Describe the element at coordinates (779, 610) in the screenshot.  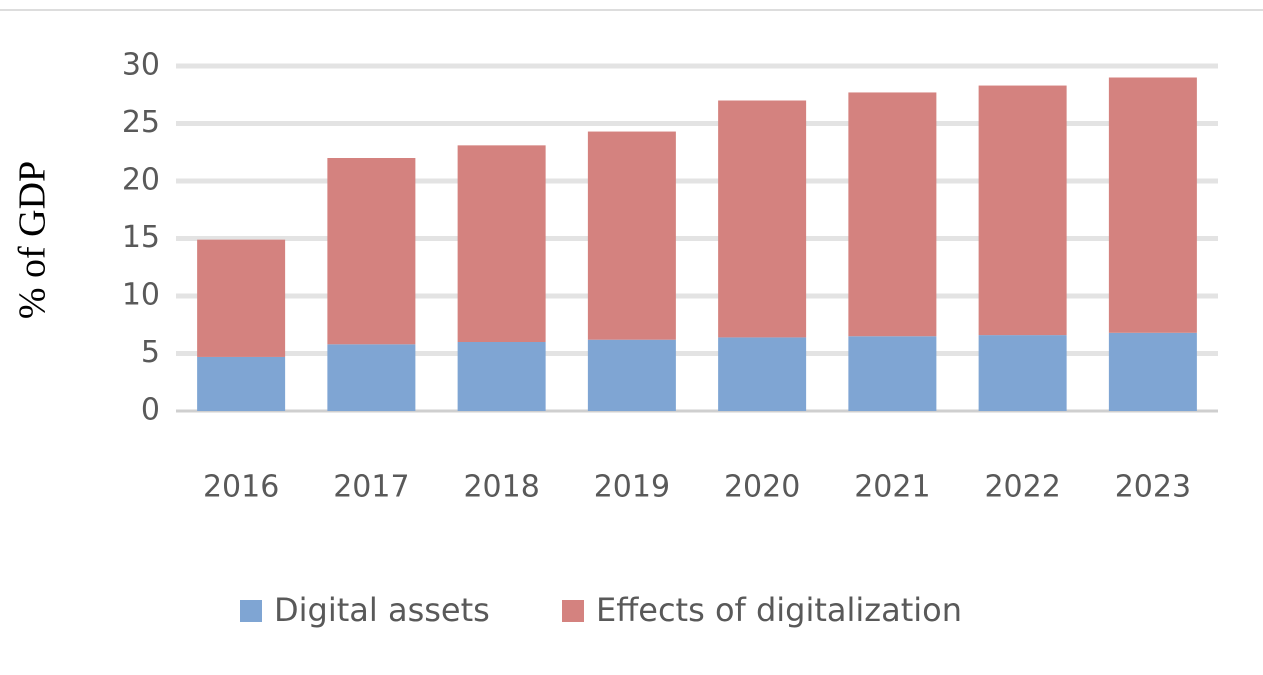
I see `legend-label: Effects of digitalization` at that location.